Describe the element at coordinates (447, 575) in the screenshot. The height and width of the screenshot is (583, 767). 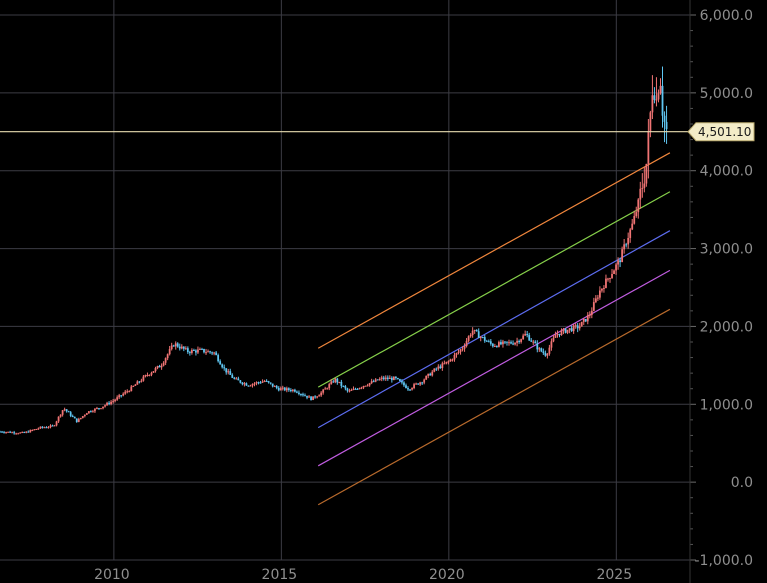
I see `x-tick-label-2: 2020` at that location.